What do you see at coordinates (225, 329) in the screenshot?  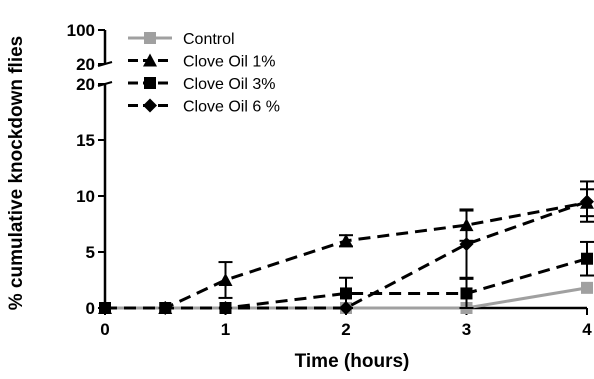 I see `x-tick-label: 1` at bounding box center [225, 329].